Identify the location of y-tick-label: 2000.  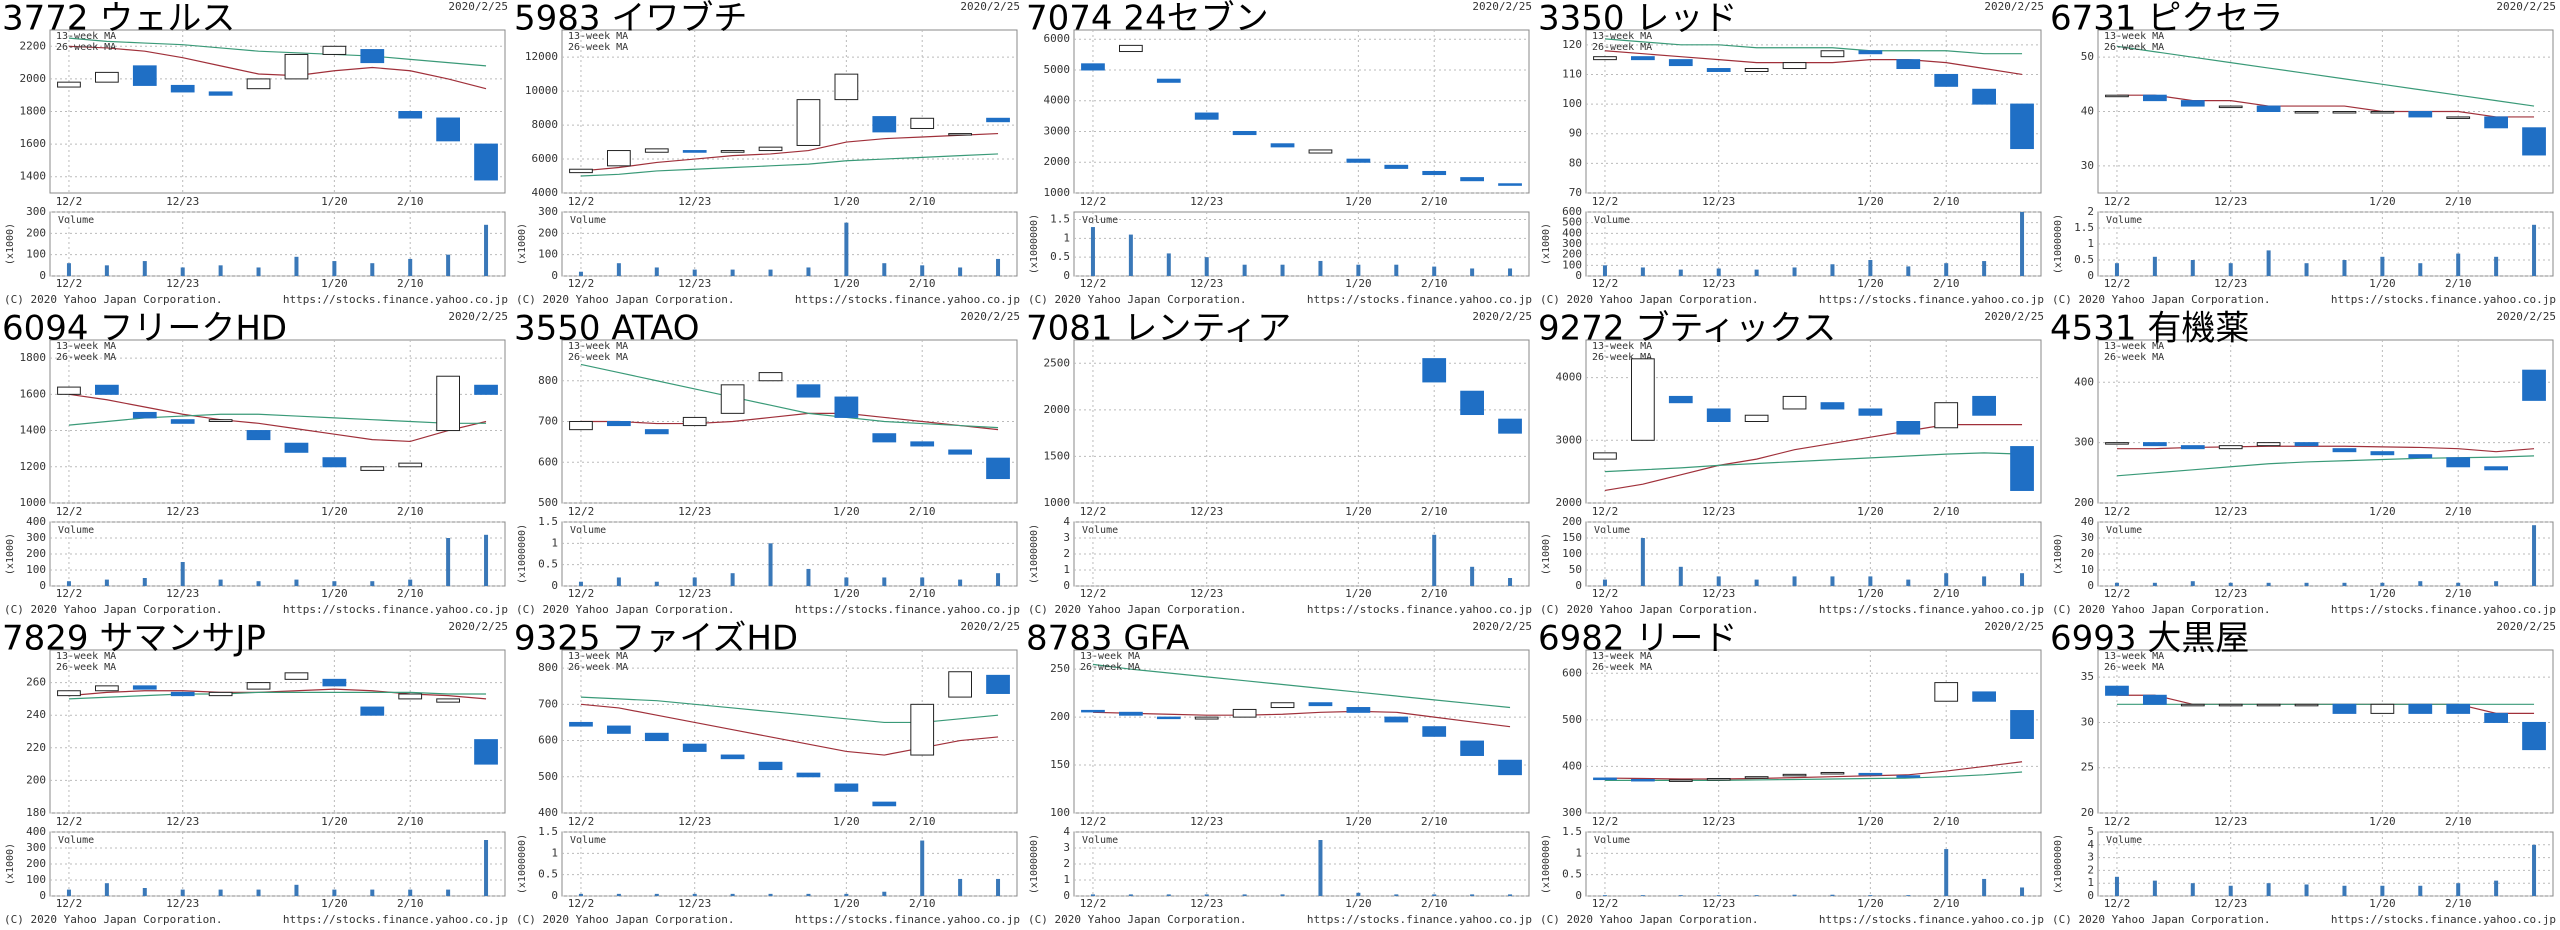
(33, 78).